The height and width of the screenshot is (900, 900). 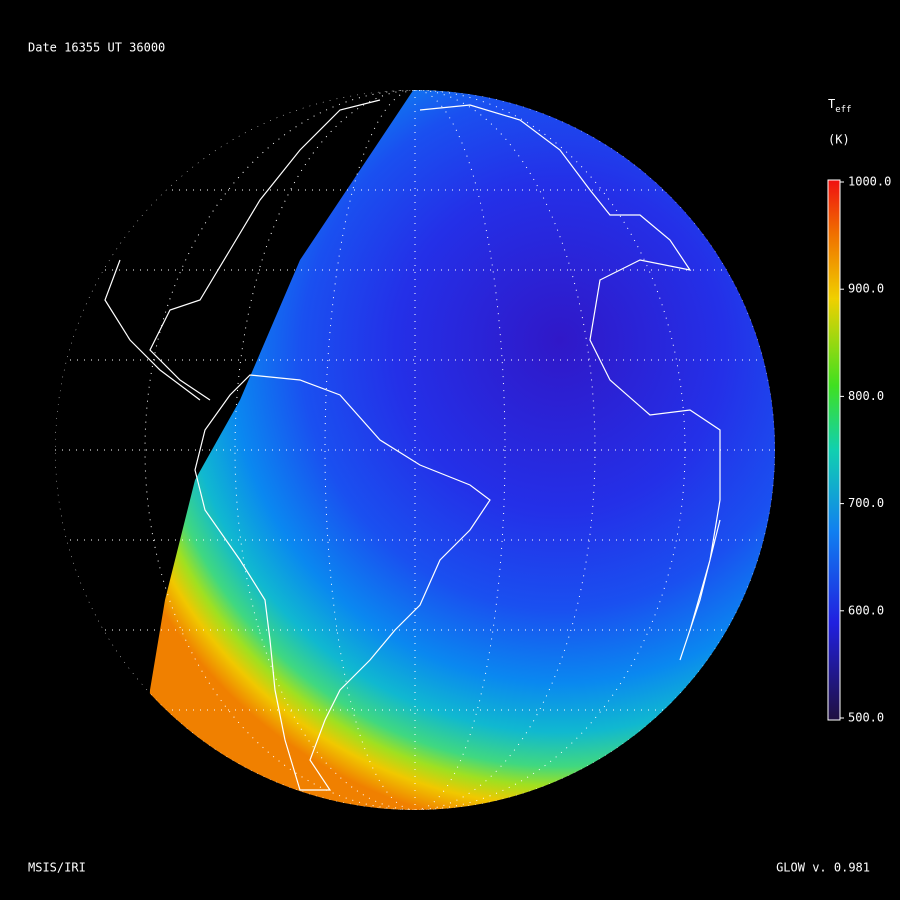 I want to click on colorbar, so click(x=834, y=450).